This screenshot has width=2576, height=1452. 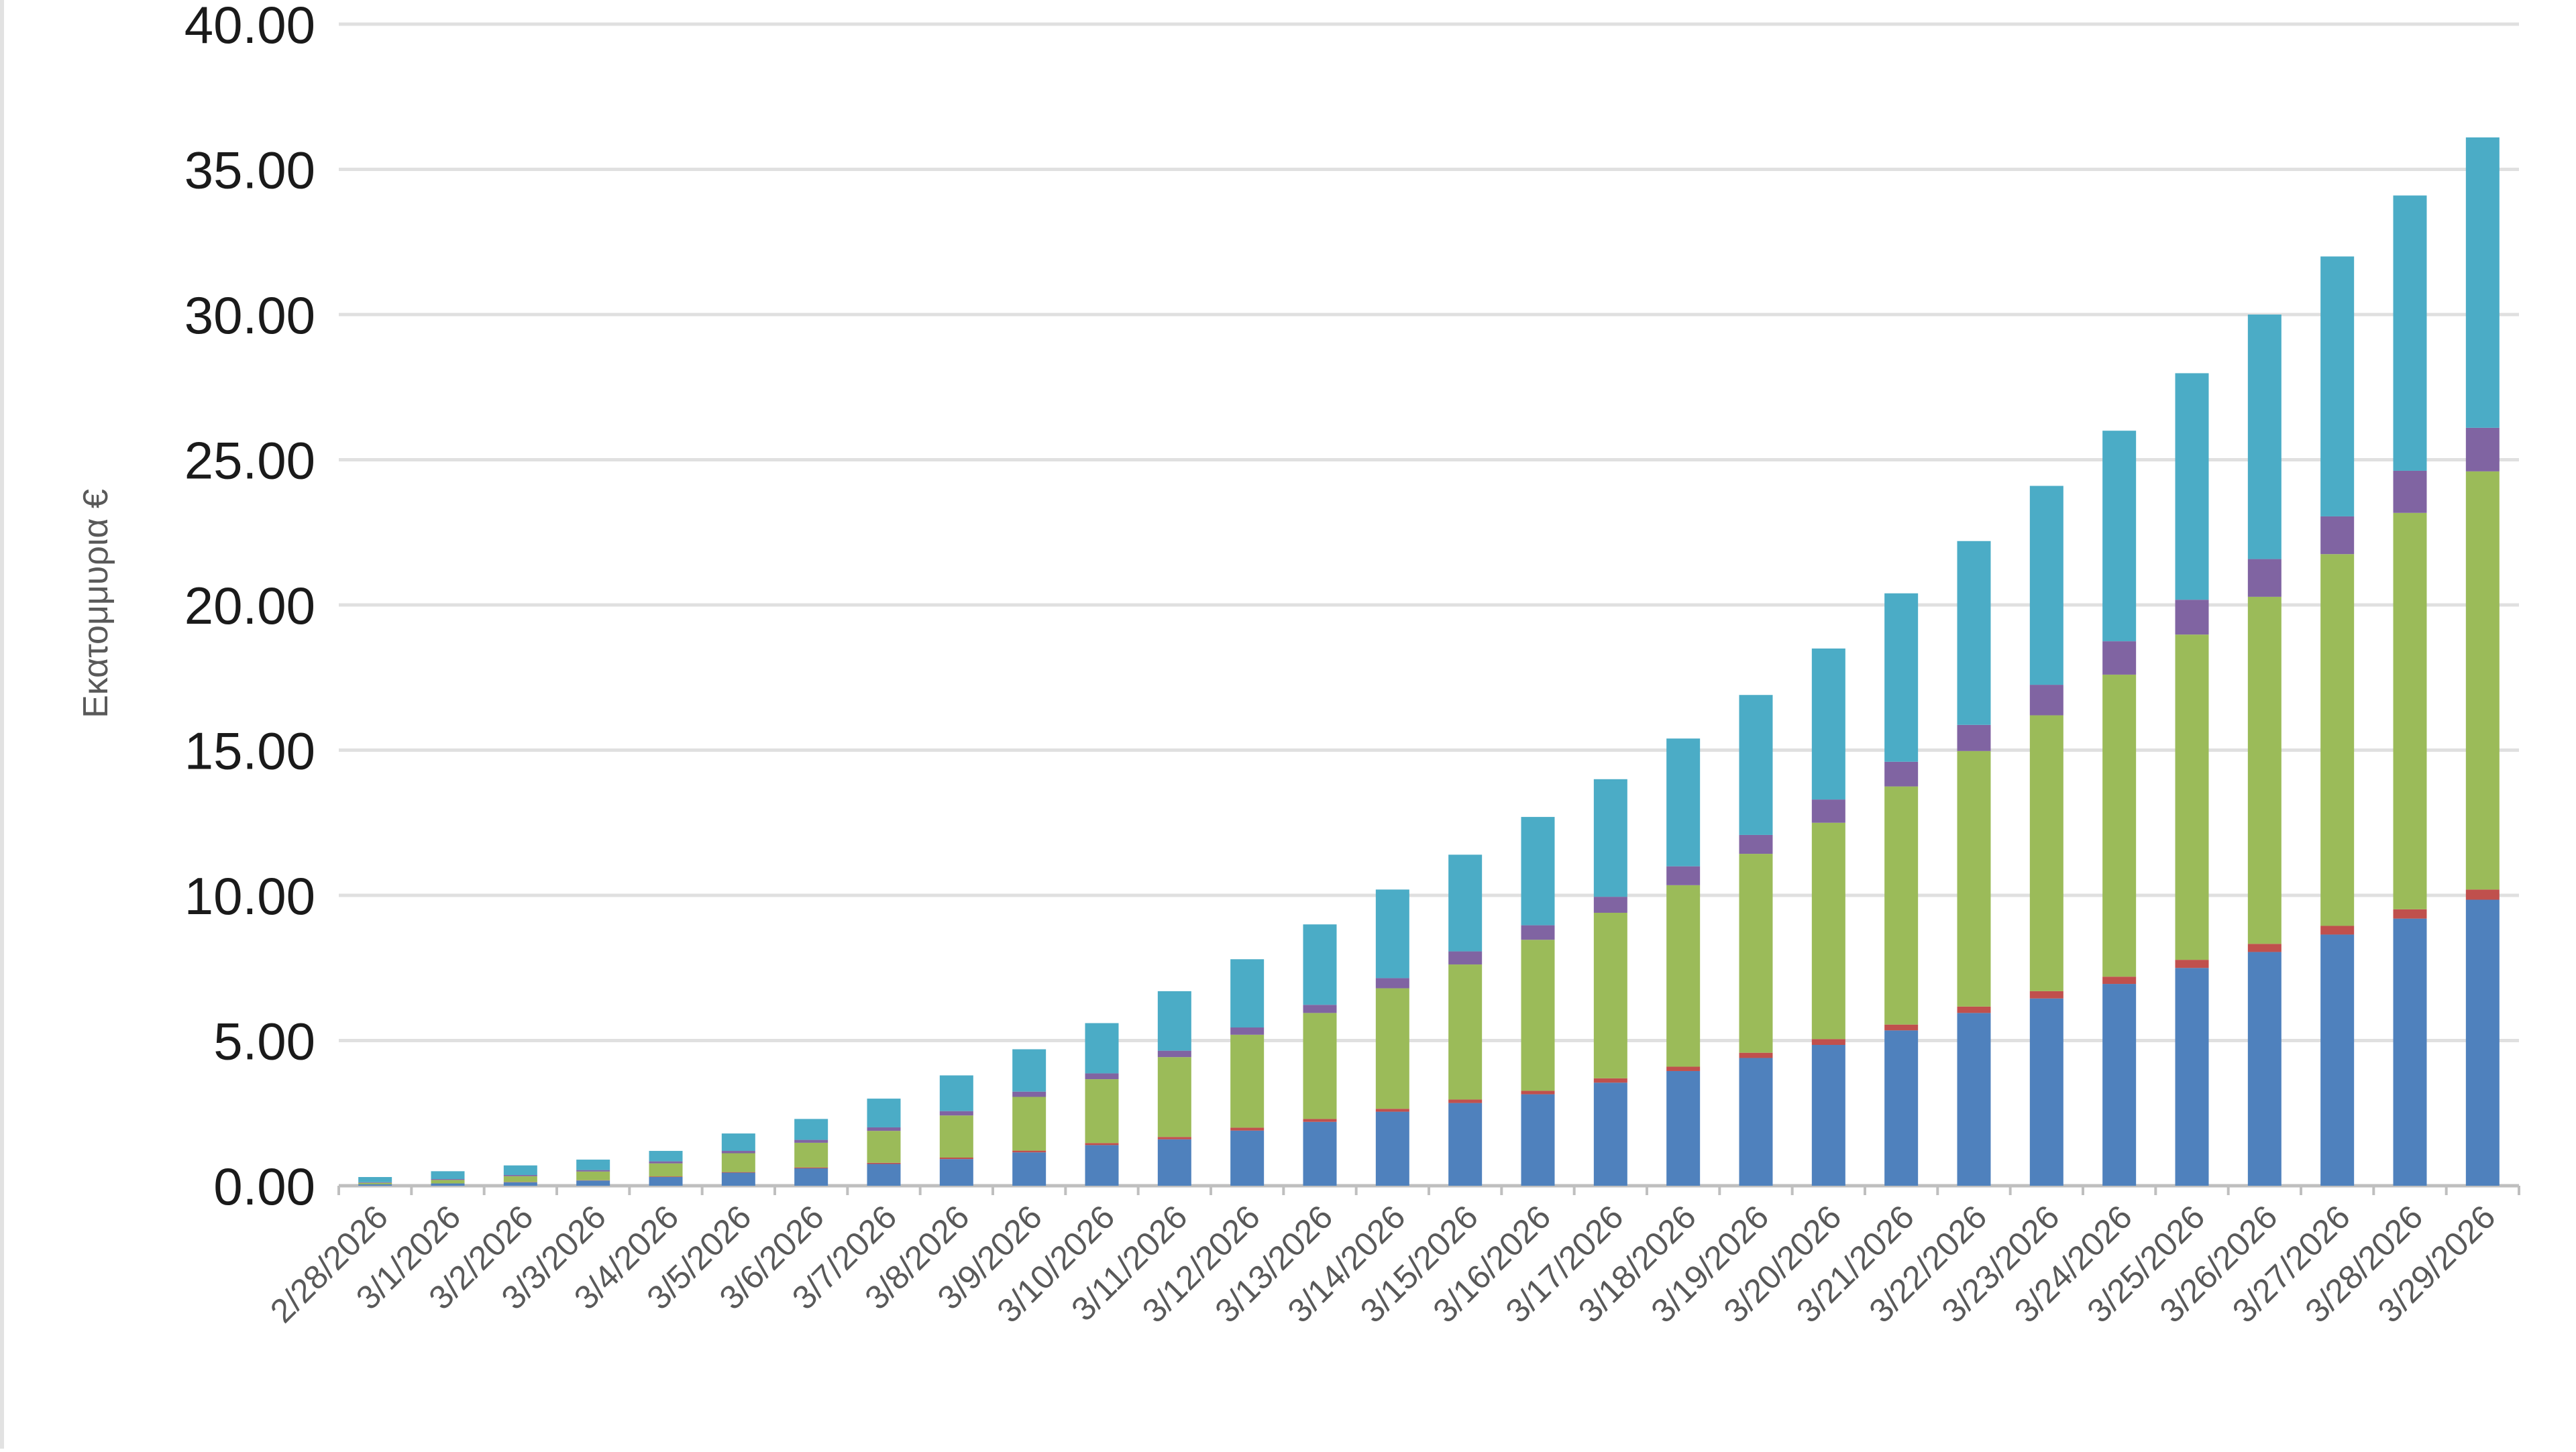 I want to click on y-tick-label: 15.00, so click(x=249, y=751).